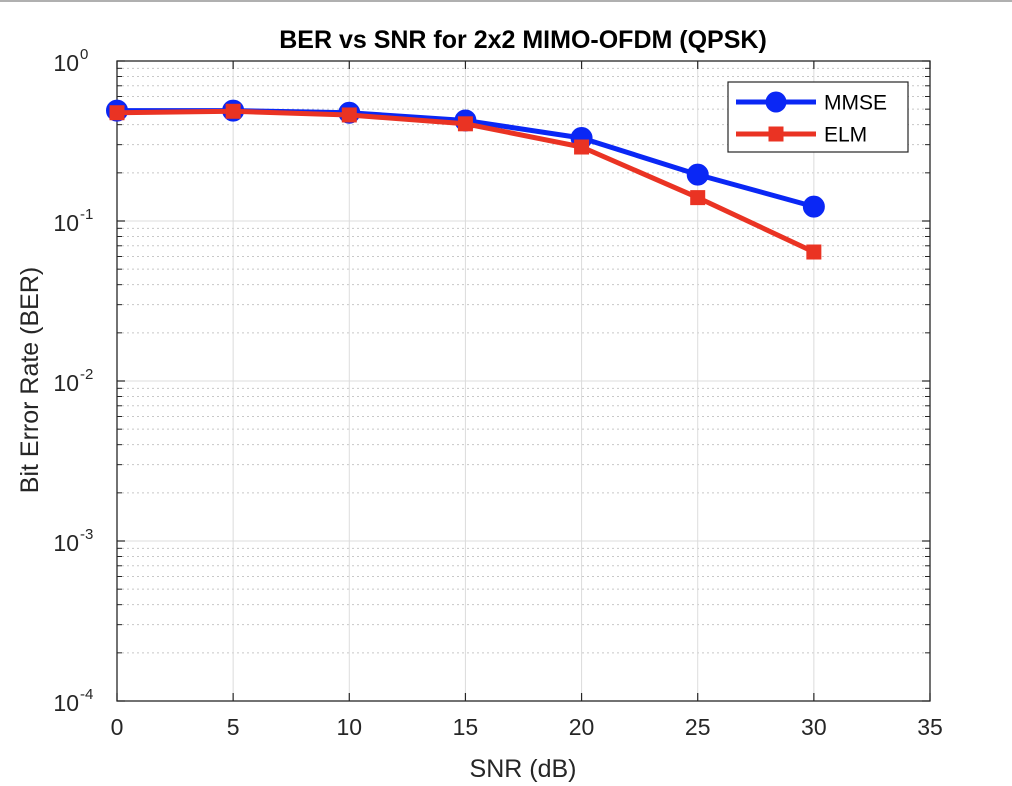  What do you see at coordinates (523, 769) in the screenshot?
I see `x-axis-label: SNR (dB)` at bounding box center [523, 769].